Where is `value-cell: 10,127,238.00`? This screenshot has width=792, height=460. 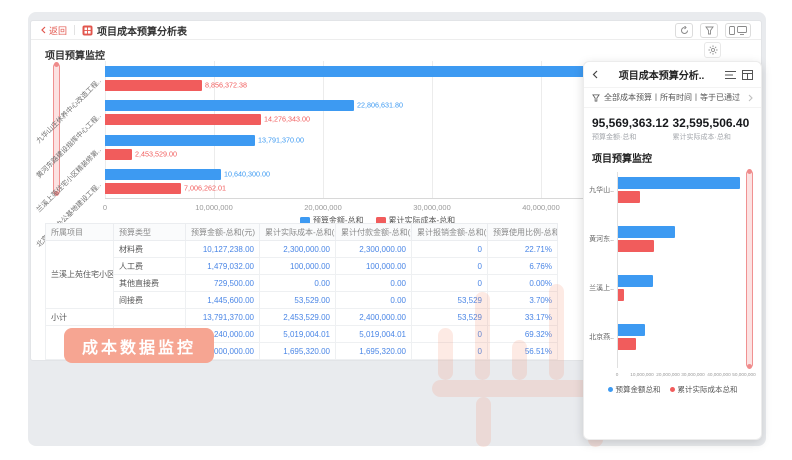
value-cell: 10,127,238.00 is located at coordinates (222, 249).